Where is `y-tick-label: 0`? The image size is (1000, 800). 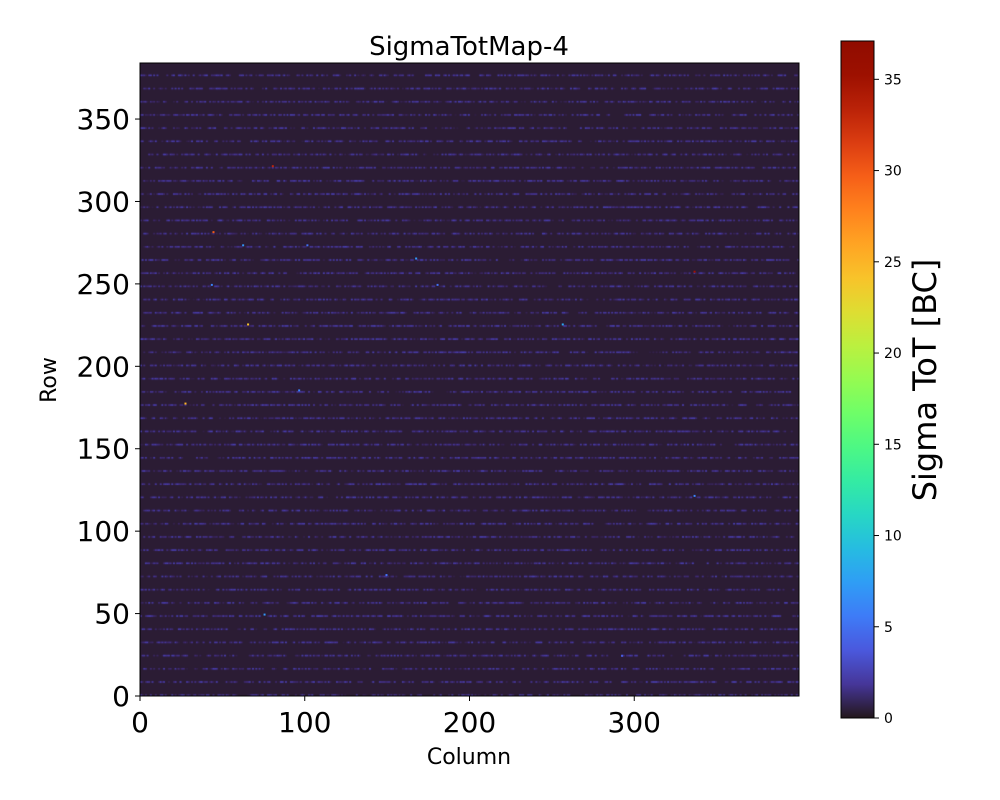 y-tick-label: 0 is located at coordinates (121, 696).